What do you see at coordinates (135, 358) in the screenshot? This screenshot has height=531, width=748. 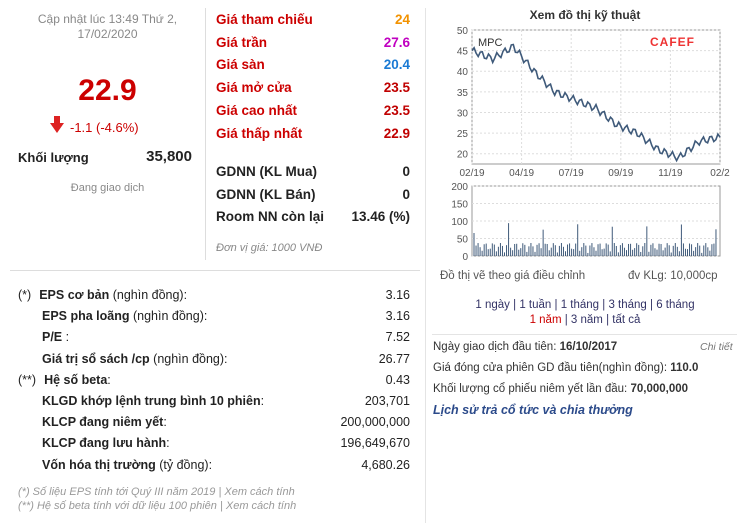 I see `fundamental-label: Giá trị sổ sách /cp (nghìn đồng):` at bounding box center [135, 358].